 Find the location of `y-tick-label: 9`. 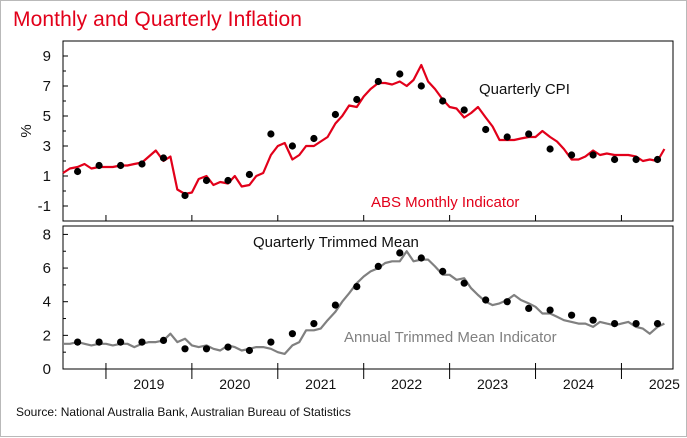

y-tick-label: 9 is located at coordinates (47, 56).